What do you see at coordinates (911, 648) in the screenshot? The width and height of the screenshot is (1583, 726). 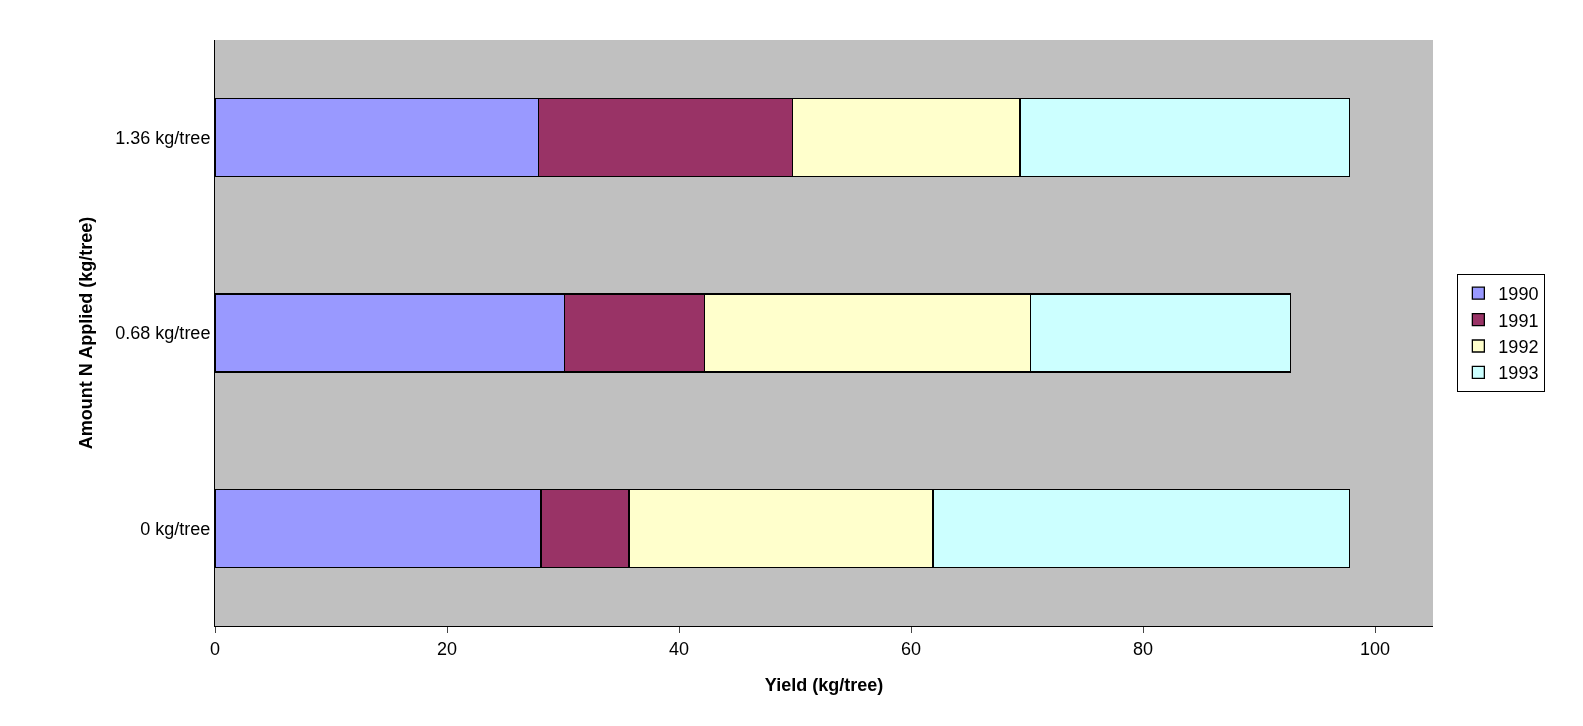 I see `x-tick-label: 60` at bounding box center [911, 648].